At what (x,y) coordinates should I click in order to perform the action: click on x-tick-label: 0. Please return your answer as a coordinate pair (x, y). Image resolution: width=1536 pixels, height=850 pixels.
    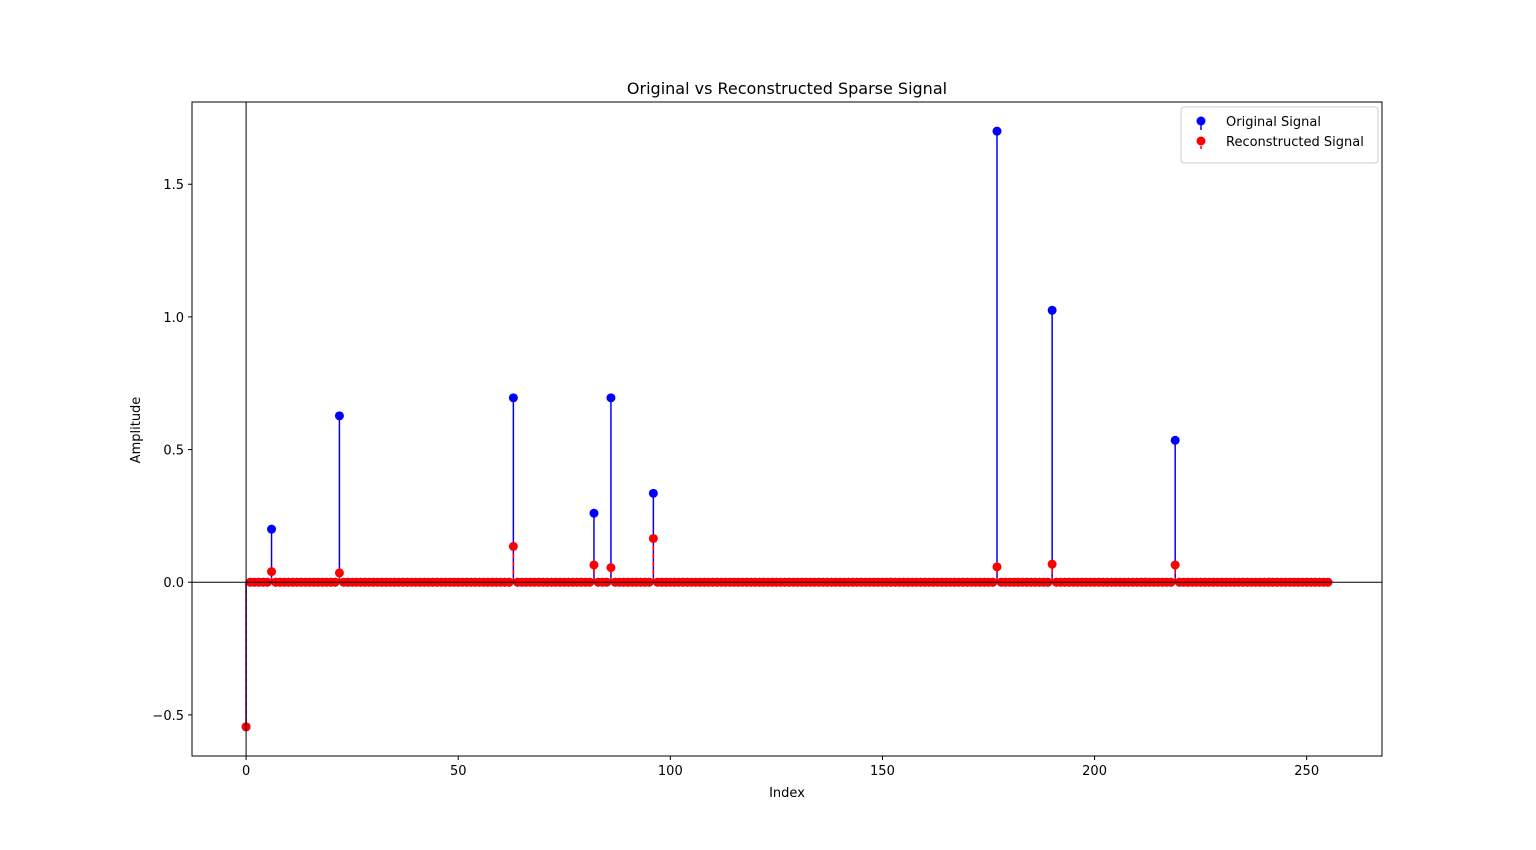
    Looking at the image, I should click on (246, 771).